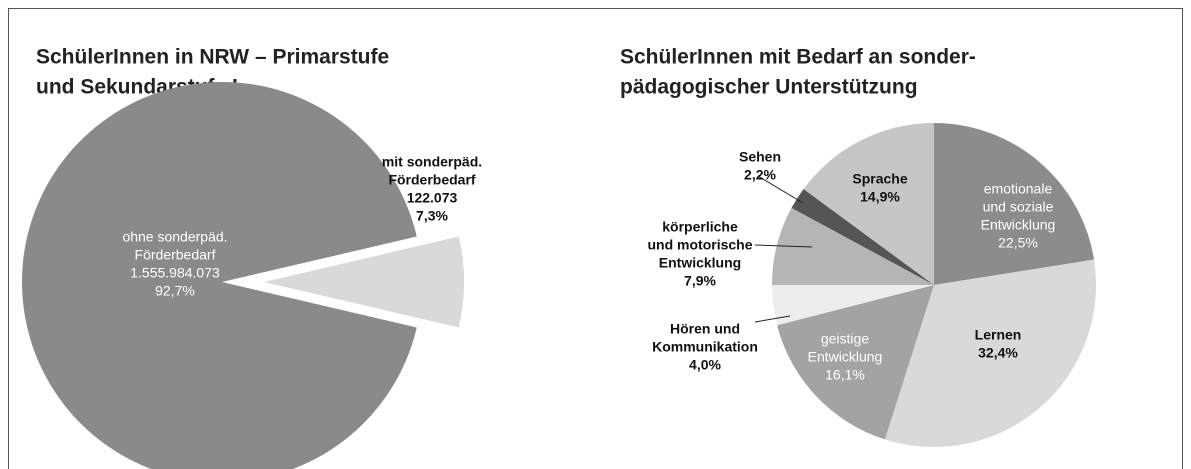  What do you see at coordinates (700, 281) in the screenshot?
I see `slice-label: 7,9%` at bounding box center [700, 281].